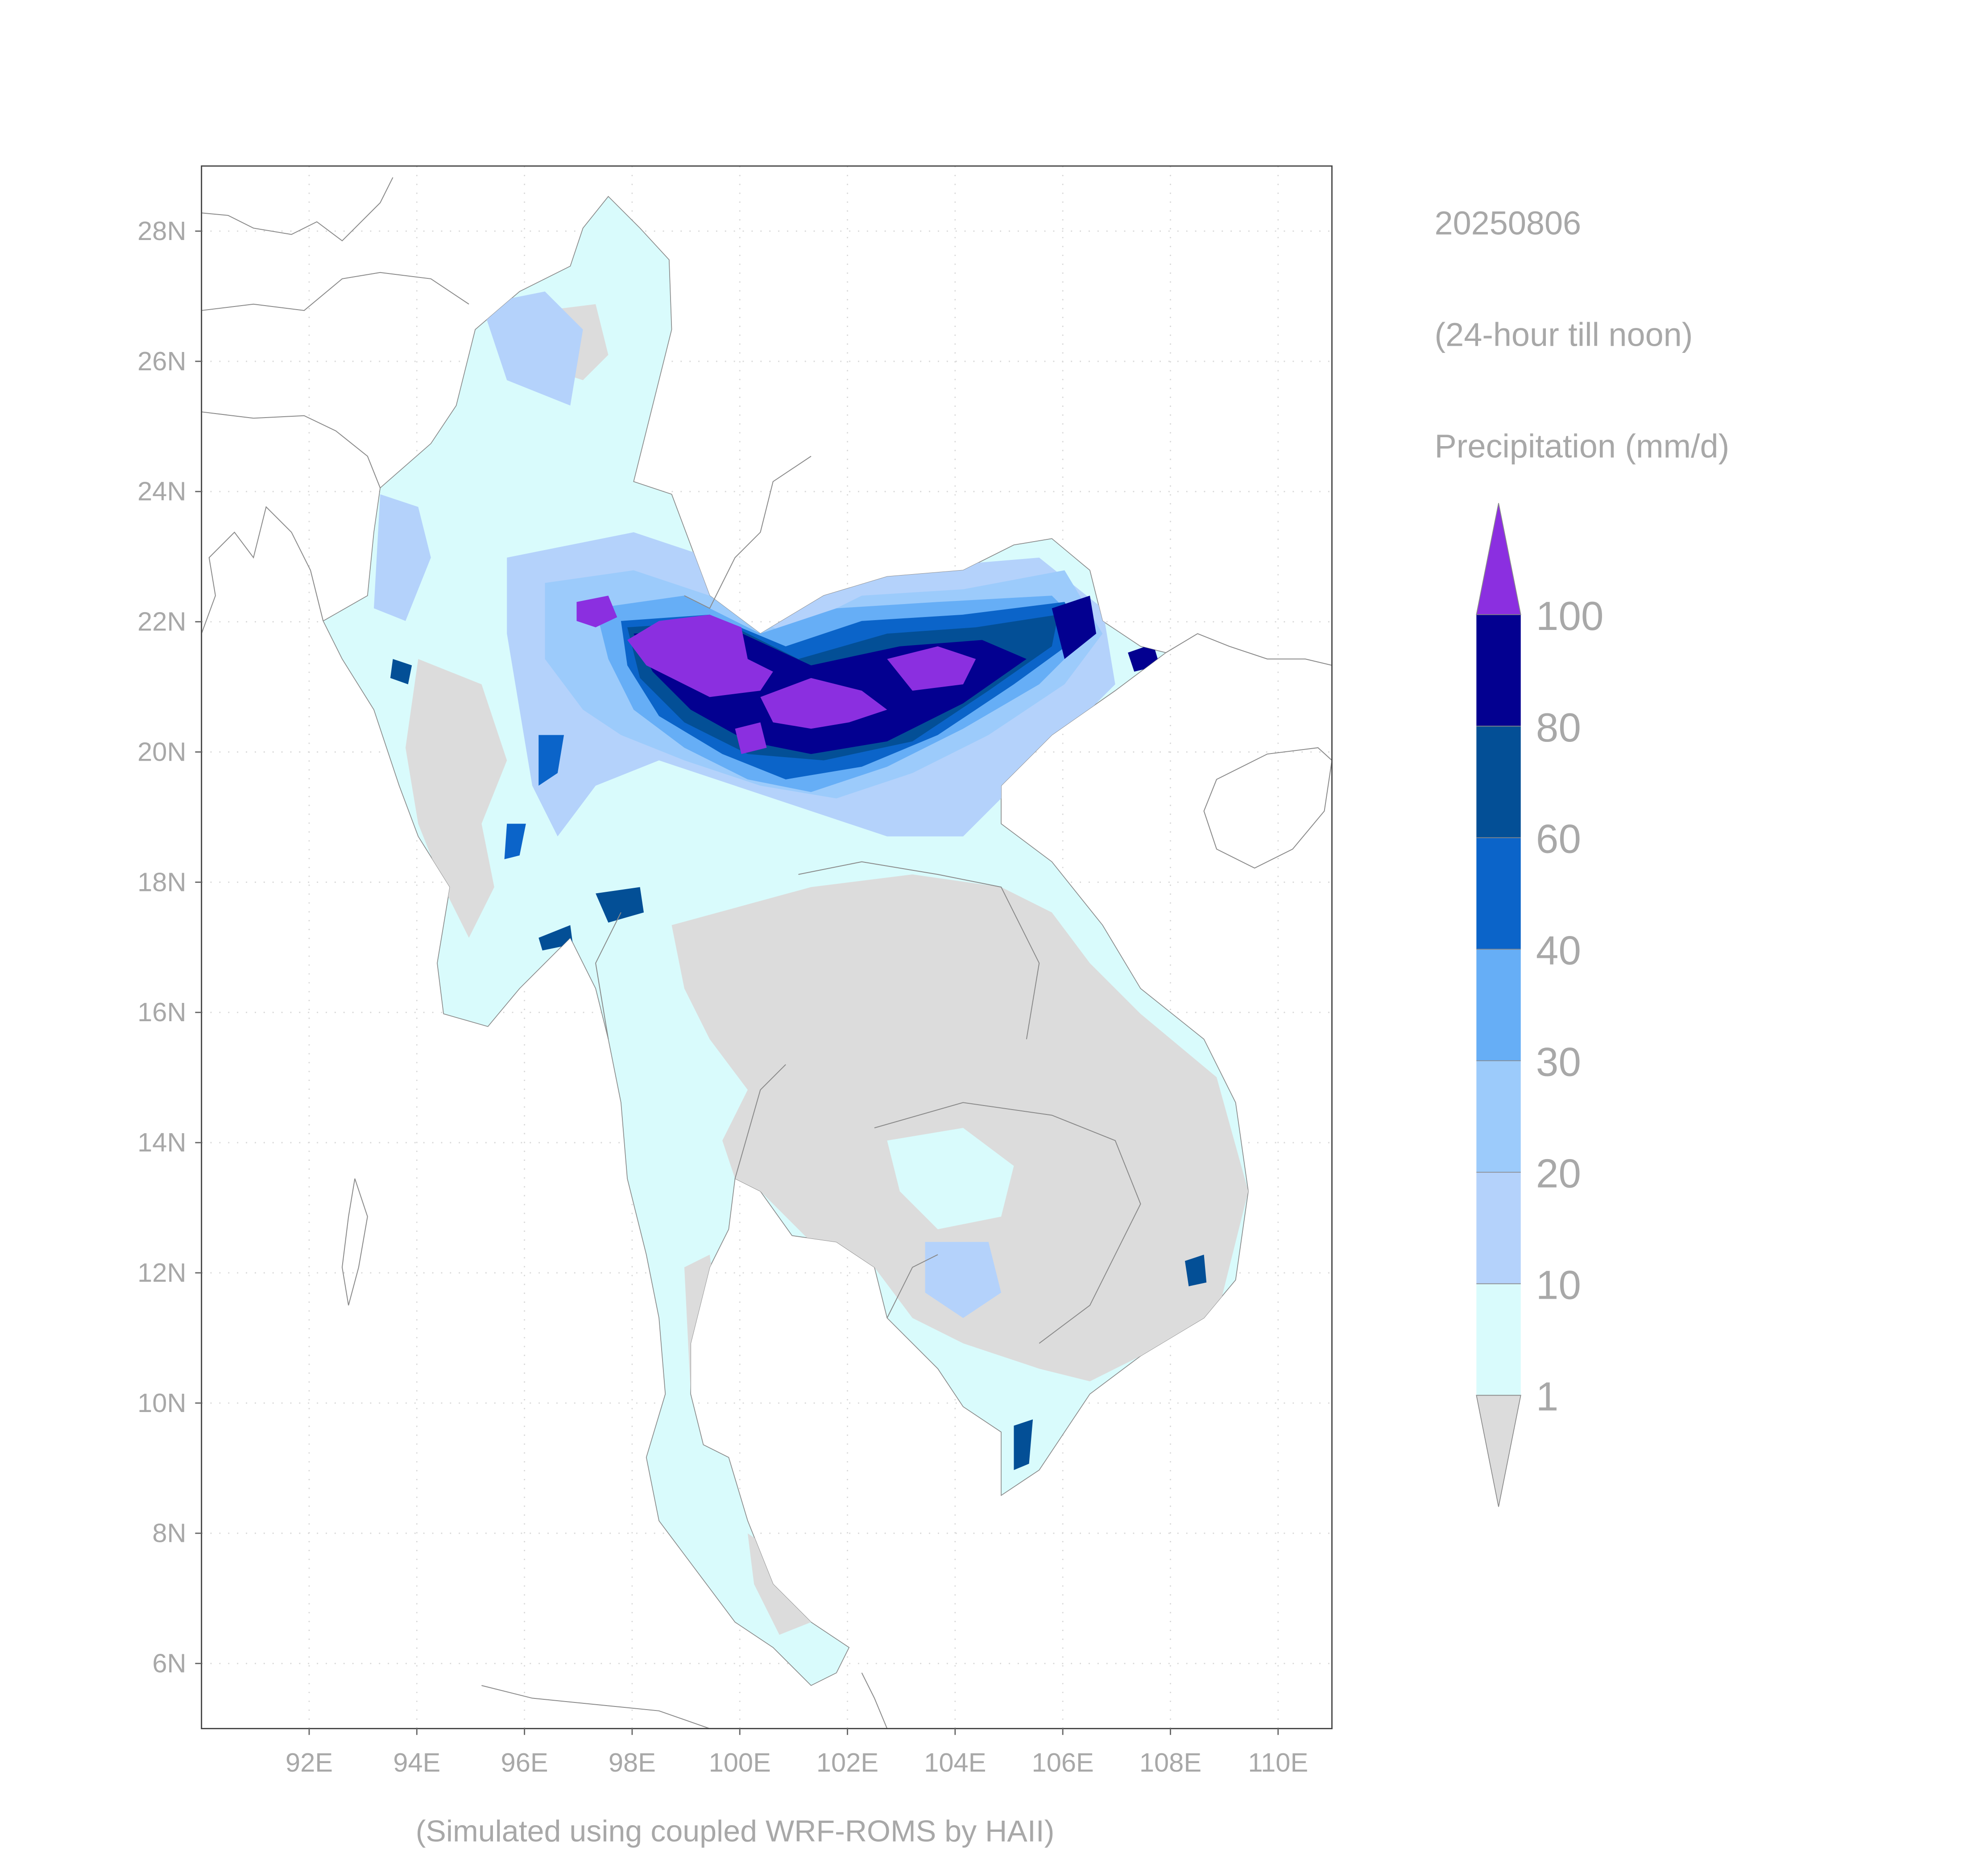 The image size is (1963, 1876). I want to click on y-tick-label: 6N, so click(169, 1663).